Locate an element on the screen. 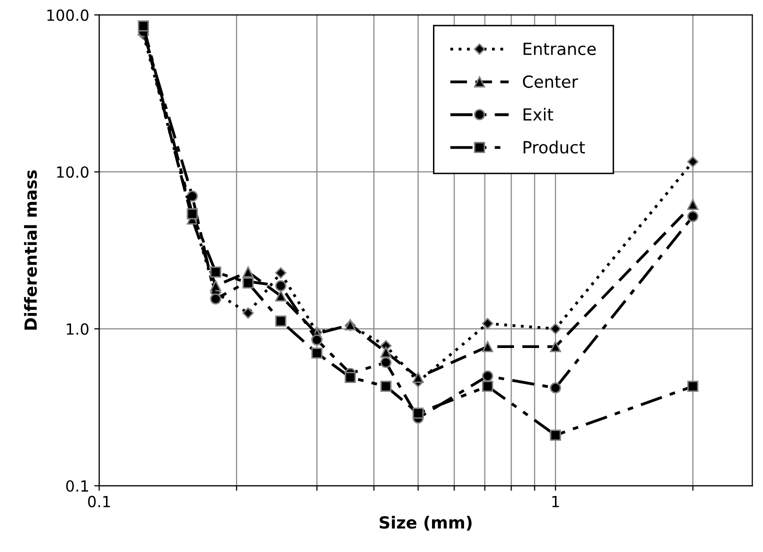  x-axis-title: Size (mm) is located at coordinates (426, 523).